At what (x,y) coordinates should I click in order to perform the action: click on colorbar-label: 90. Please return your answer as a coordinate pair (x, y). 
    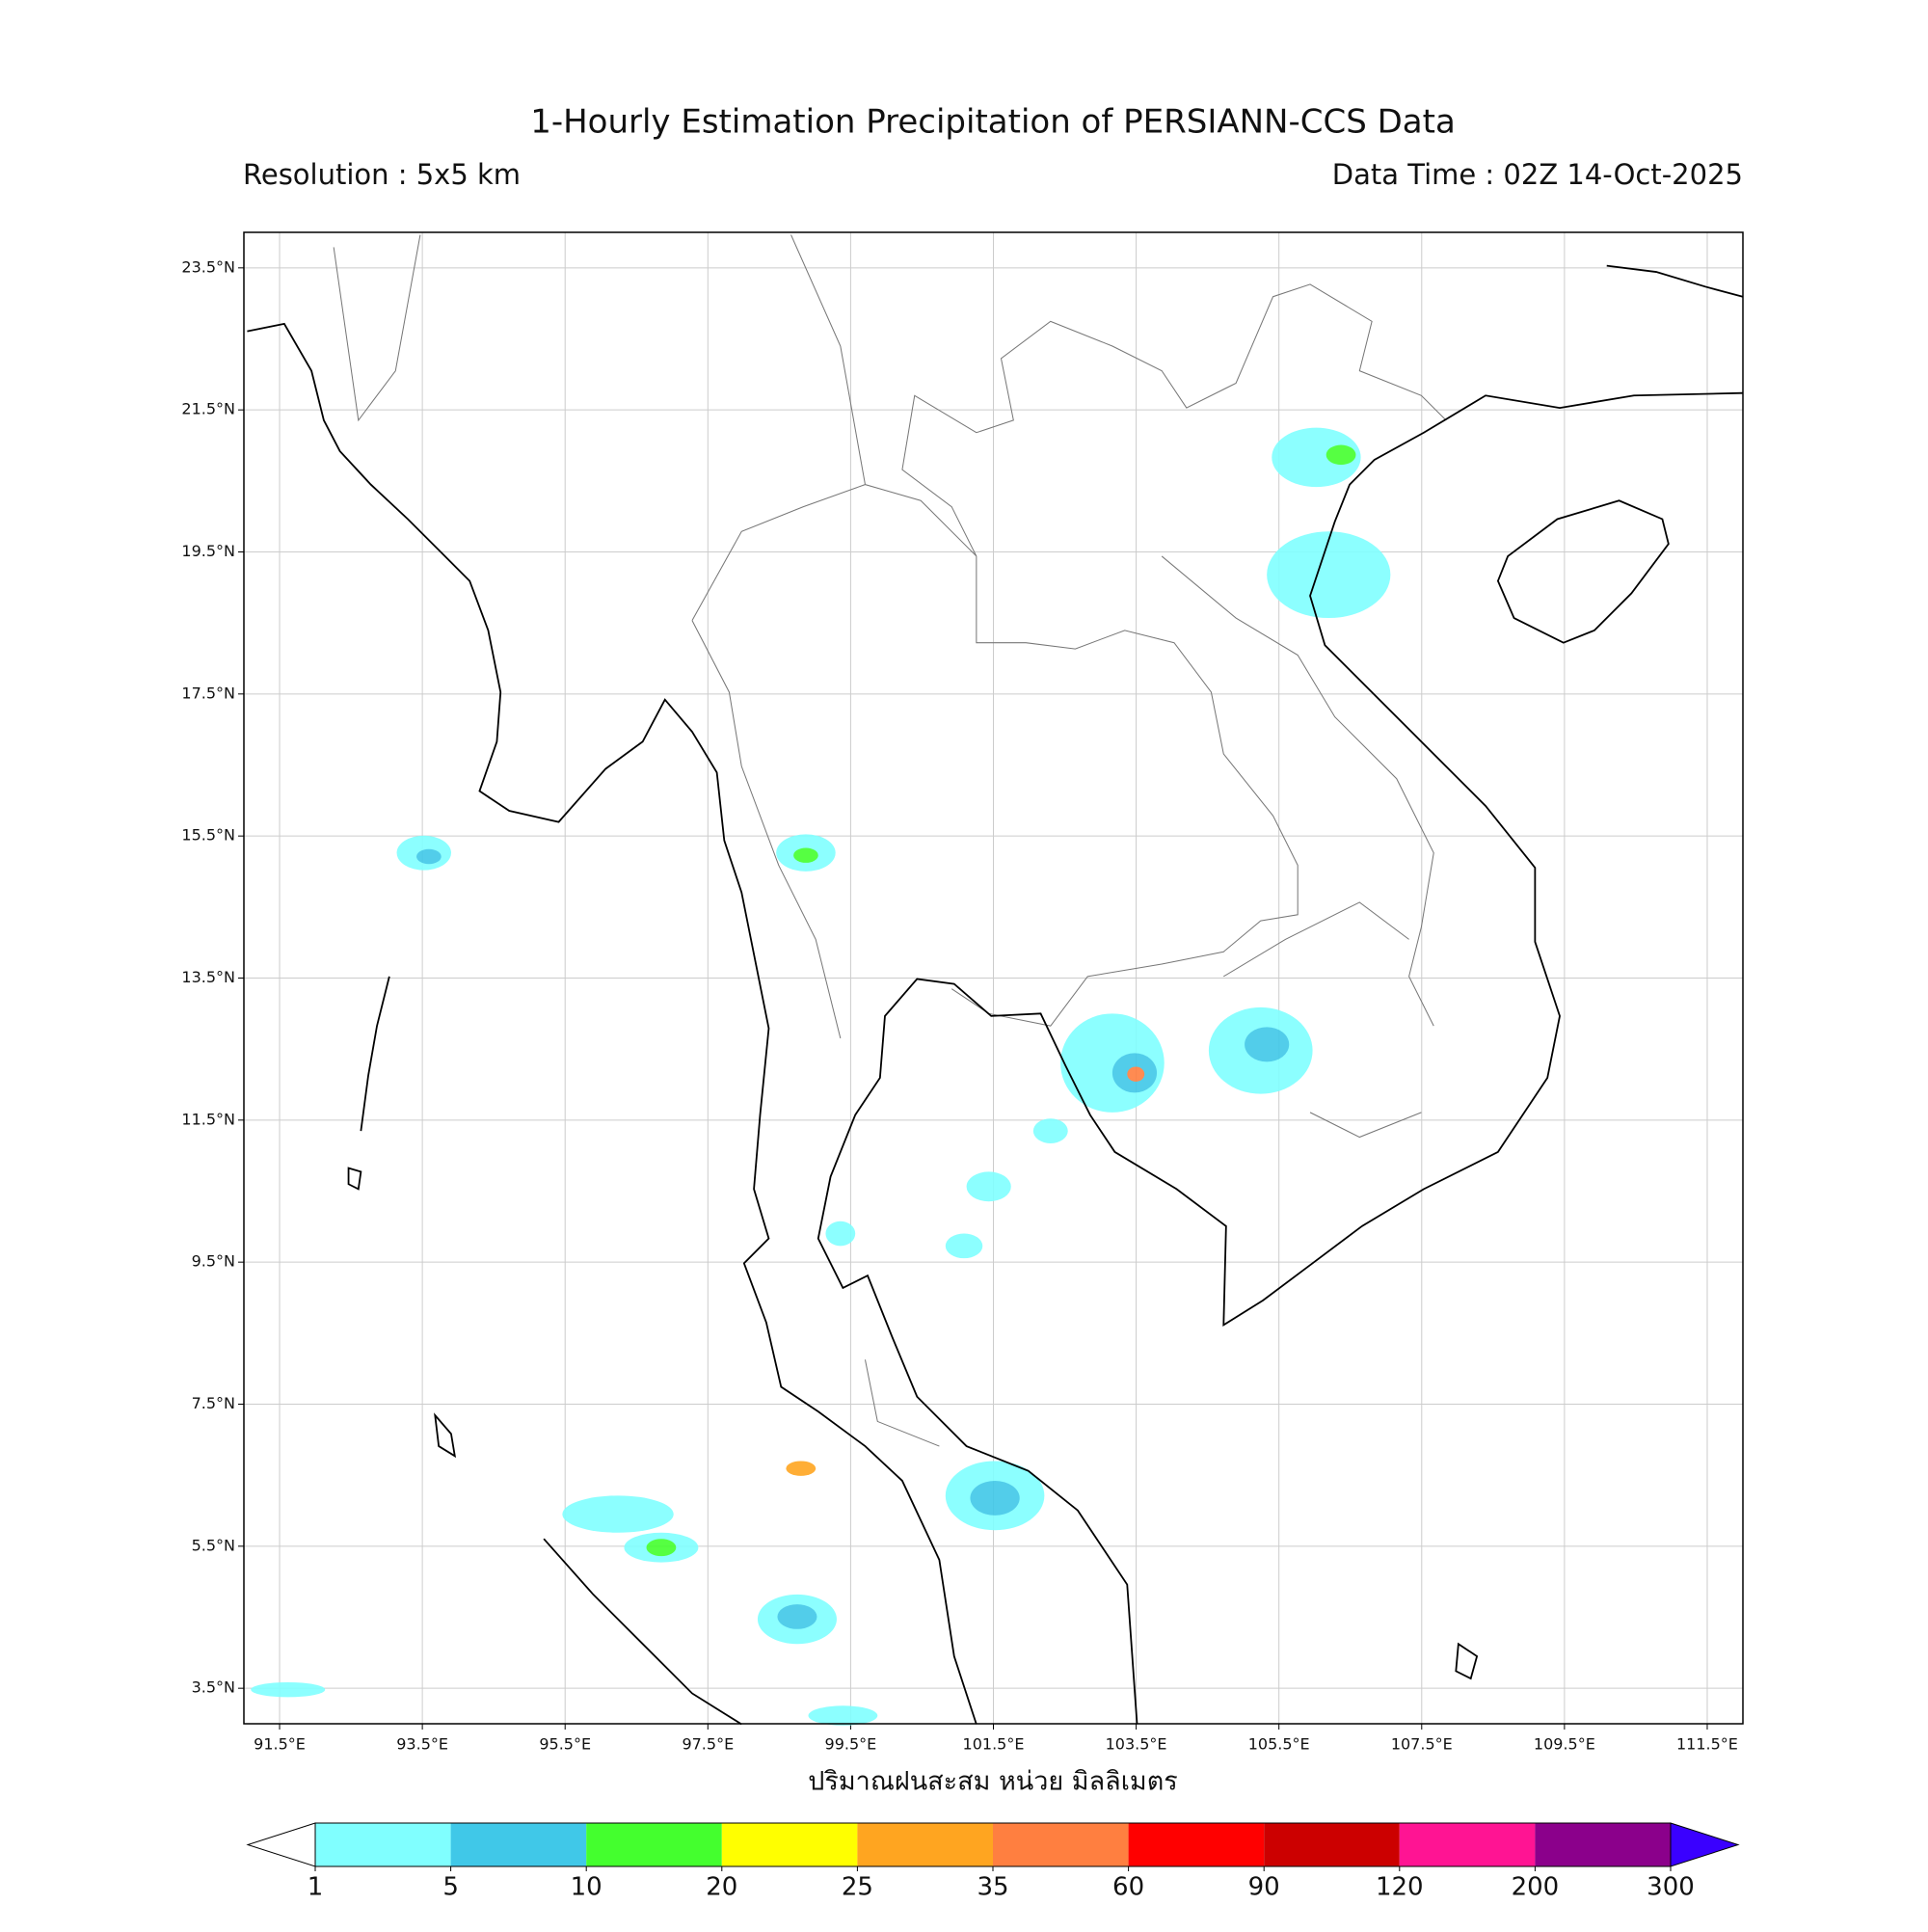
    Looking at the image, I should click on (1264, 1888).